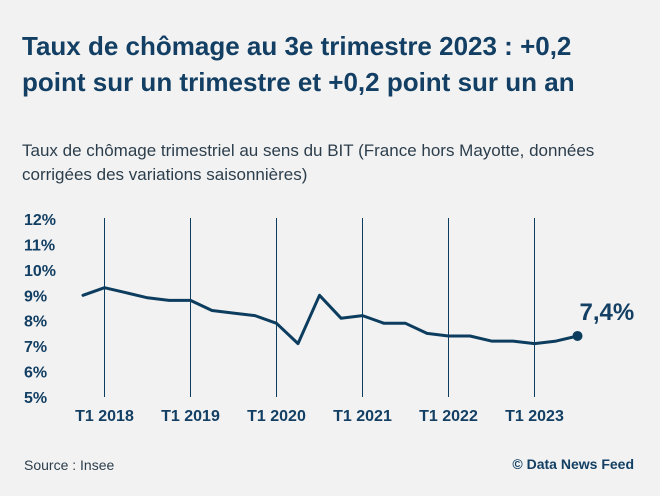 The image size is (660, 496). What do you see at coordinates (39, 245) in the screenshot?
I see `y-tick-label: 11%` at bounding box center [39, 245].